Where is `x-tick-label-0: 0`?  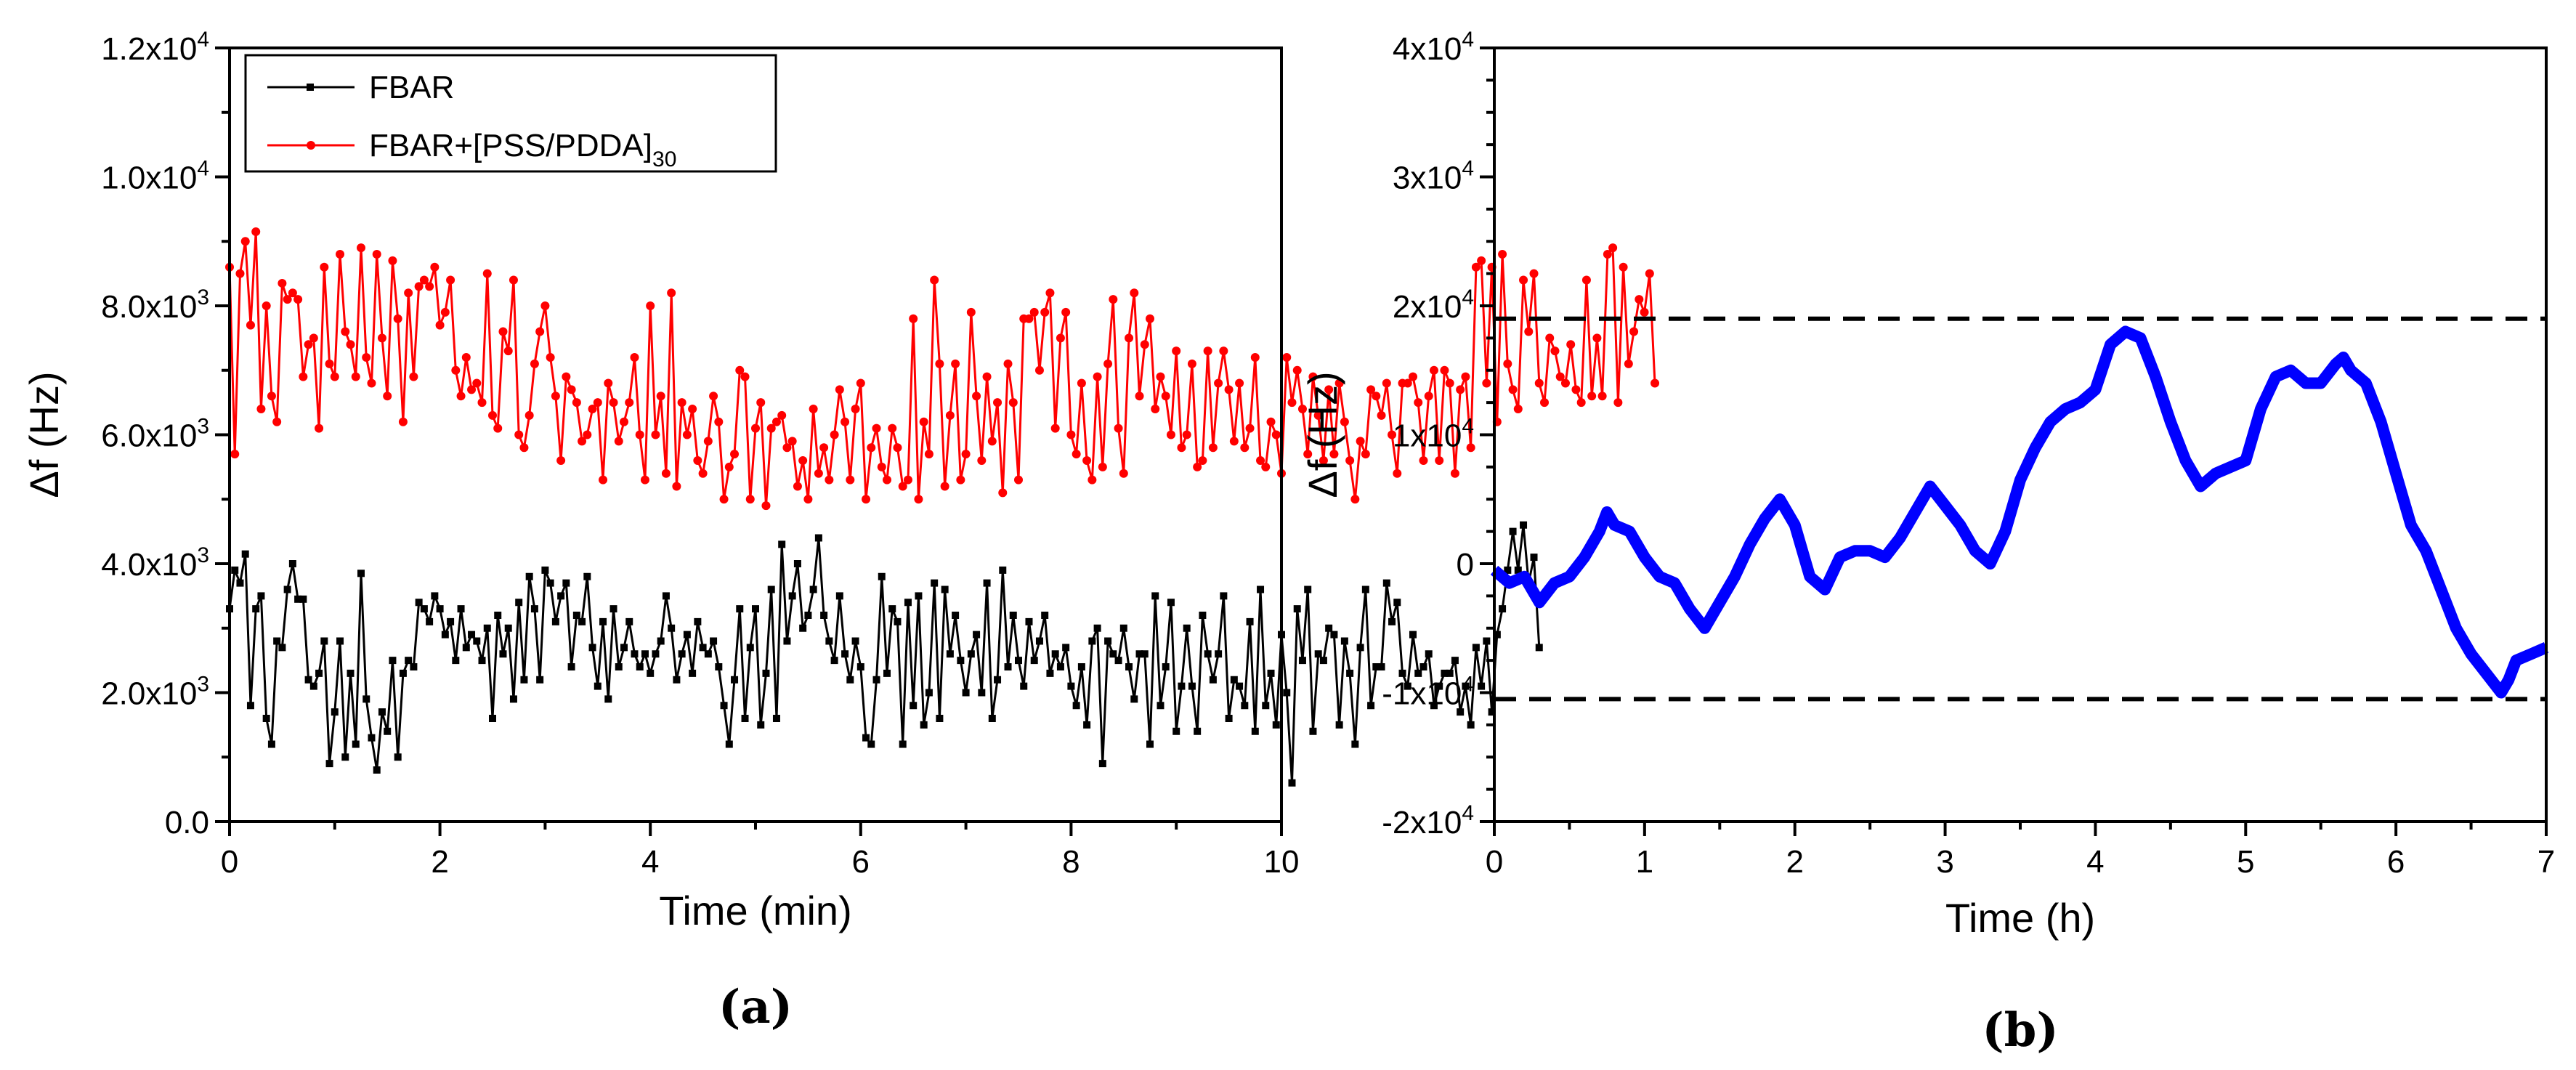 x-tick-label-0: 0 is located at coordinates (1494, 862).